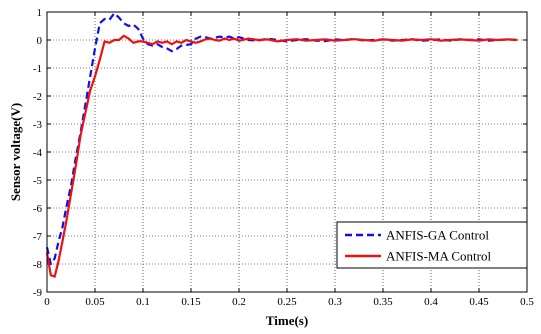  What do you see at coordinates (287, 320) in the screenshot?
I see `x-axis-label: Time(s)` at bounding box center [287, 320].